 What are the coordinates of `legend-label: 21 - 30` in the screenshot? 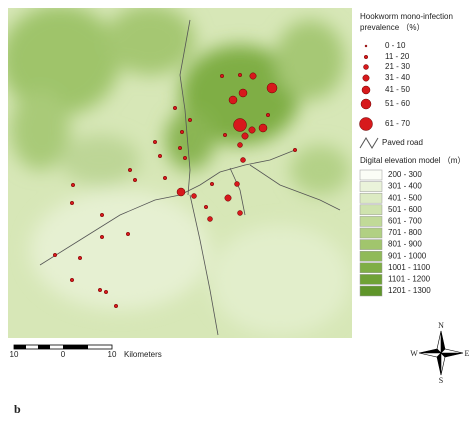 It's located at (397, 66).